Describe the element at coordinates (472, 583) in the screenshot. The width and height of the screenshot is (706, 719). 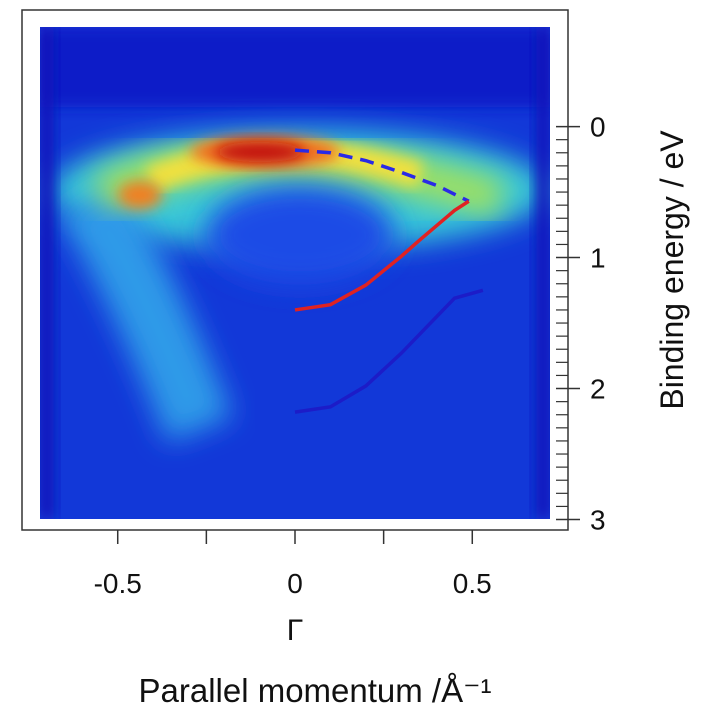
I see `x-tick-label: 0.5` at that location.